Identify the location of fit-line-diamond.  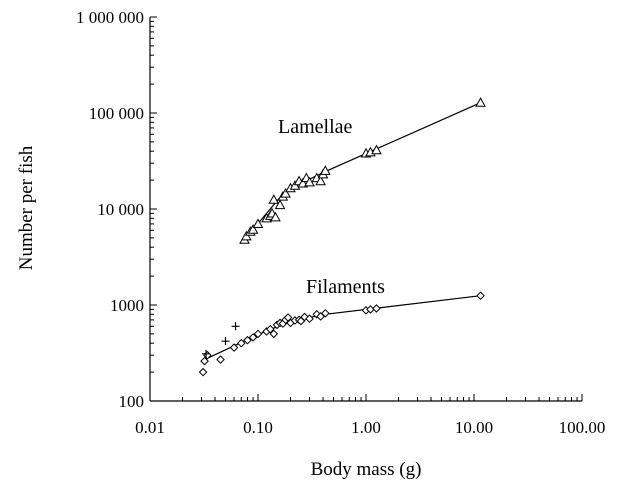
(342, 328).